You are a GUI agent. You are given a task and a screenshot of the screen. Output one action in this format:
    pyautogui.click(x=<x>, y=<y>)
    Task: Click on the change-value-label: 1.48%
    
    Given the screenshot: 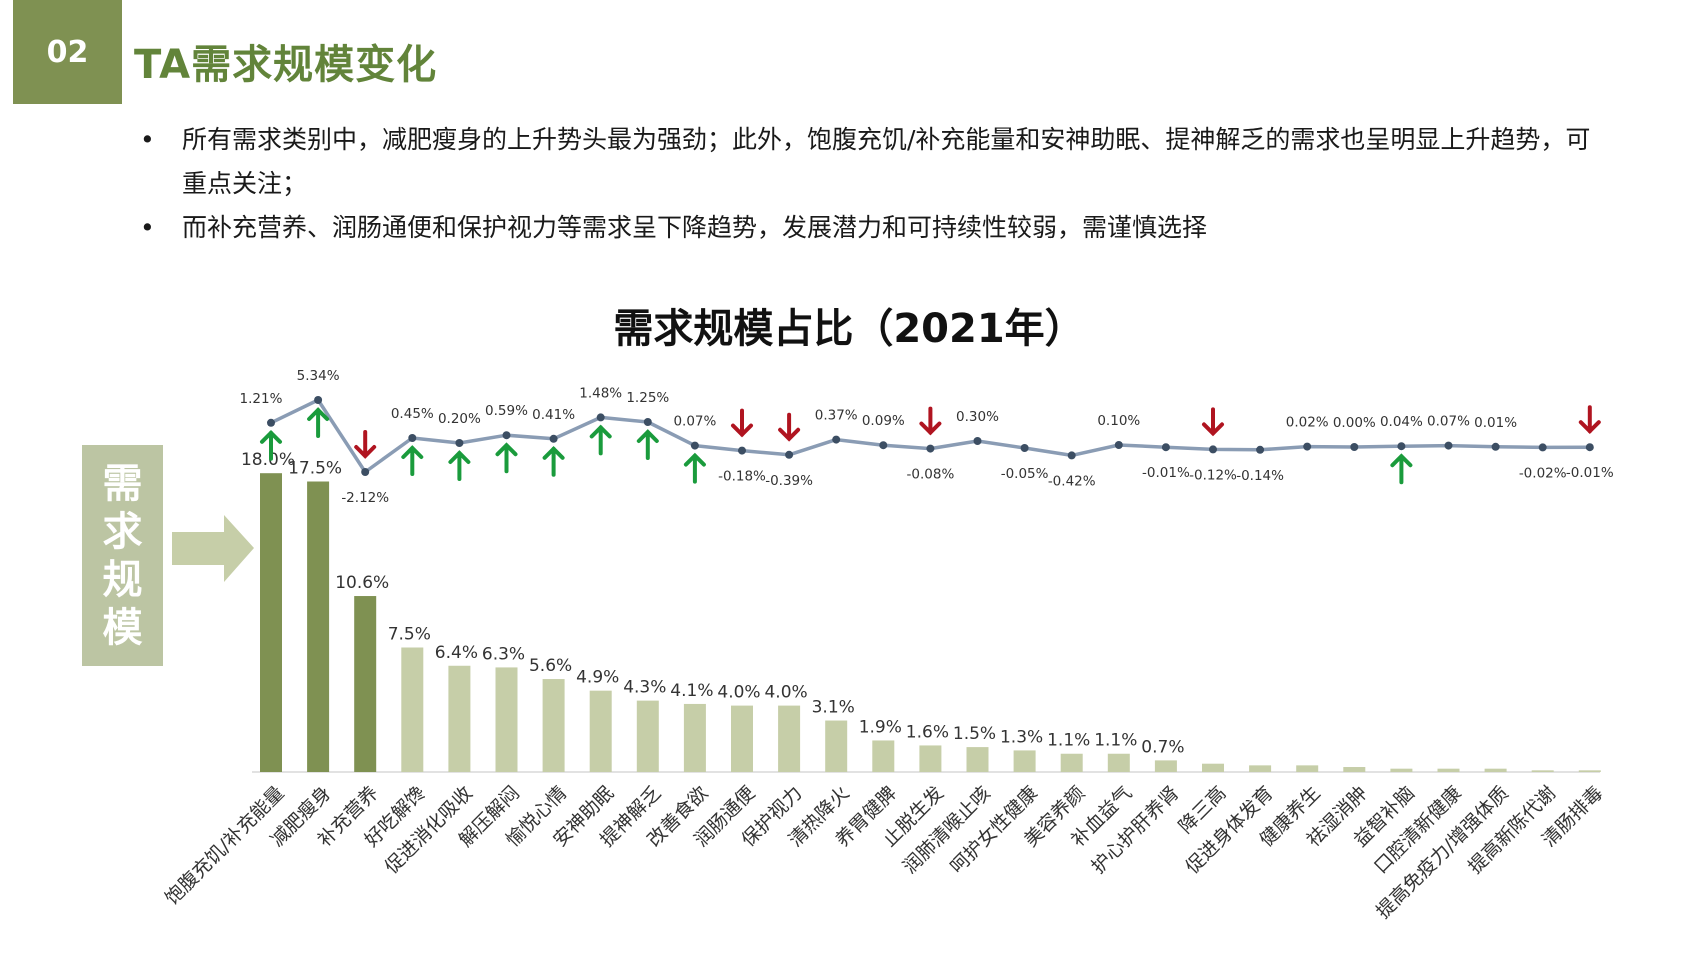 What is the action you would take?
    pyautogui.click(x=600, y=393)
    